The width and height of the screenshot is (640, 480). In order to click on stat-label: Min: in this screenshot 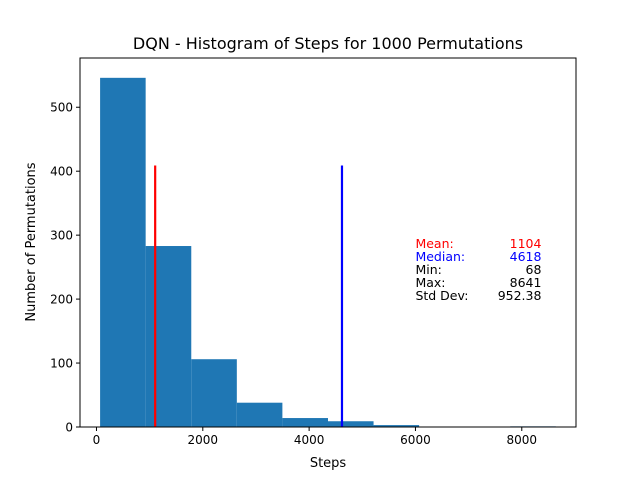, I will do `click(428, 269)`.